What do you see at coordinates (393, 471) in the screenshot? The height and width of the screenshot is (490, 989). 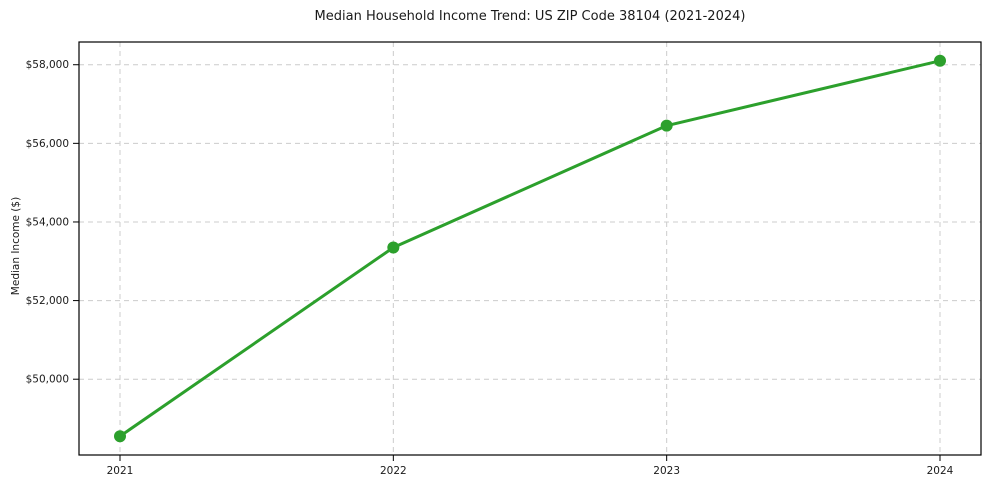 I see `x-tick-label: 2022` at bounding box center [393, 471].